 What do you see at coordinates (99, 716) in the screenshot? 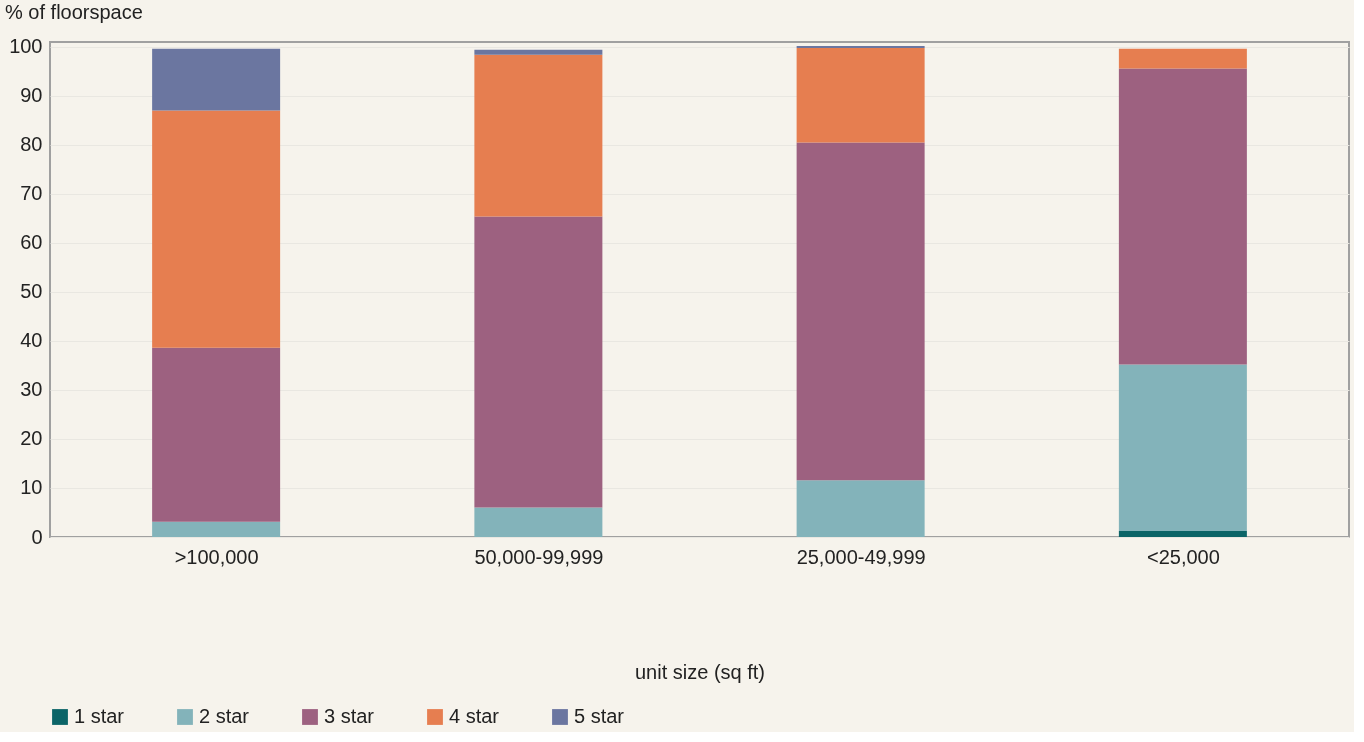
I see `legend-label: 1 star` at bounding box center [99, 716].